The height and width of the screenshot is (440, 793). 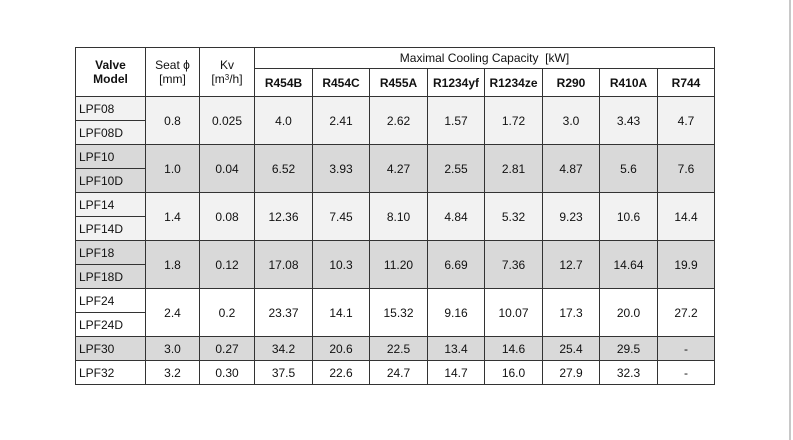 What do you see at coordinates (172, 216) in the screenshot?
I see `seat-cell: 1.4` at bounding box center [172, 216].